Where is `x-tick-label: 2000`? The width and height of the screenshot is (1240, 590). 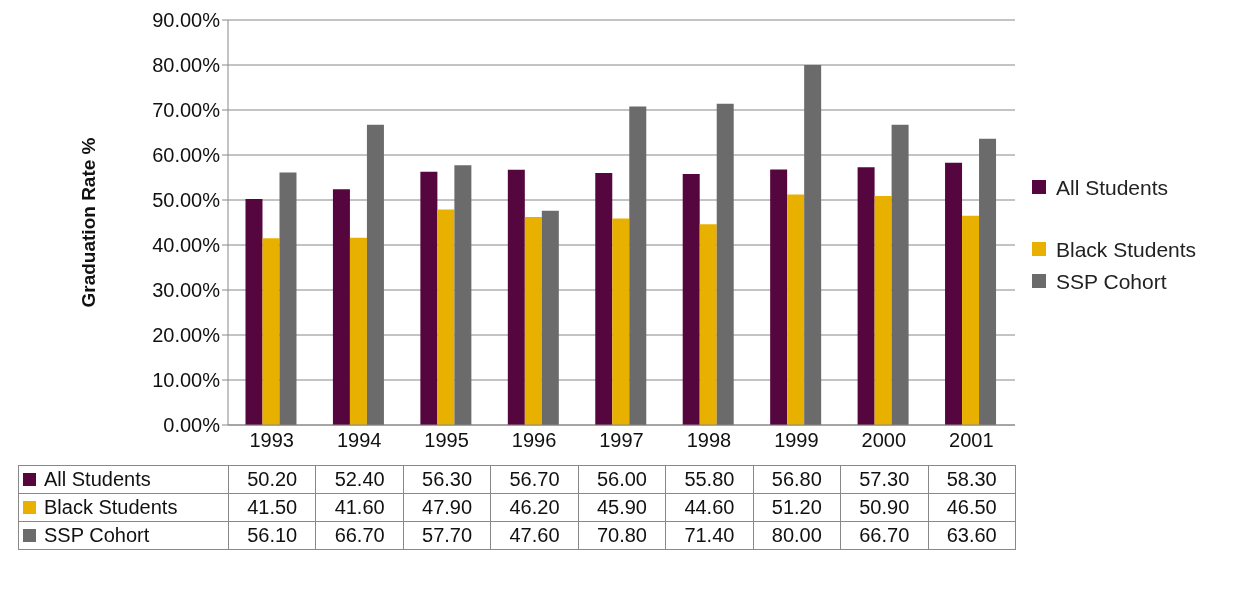 x-tick-label: 2000 is located at coordinates (884, 440).